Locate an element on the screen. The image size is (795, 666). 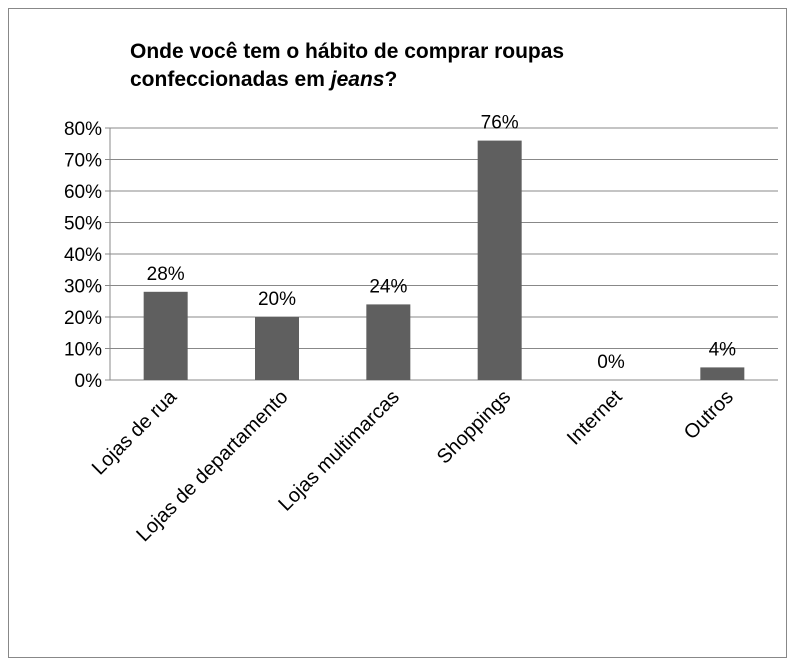
data-label: 24% is located at coordinates (388, 286).